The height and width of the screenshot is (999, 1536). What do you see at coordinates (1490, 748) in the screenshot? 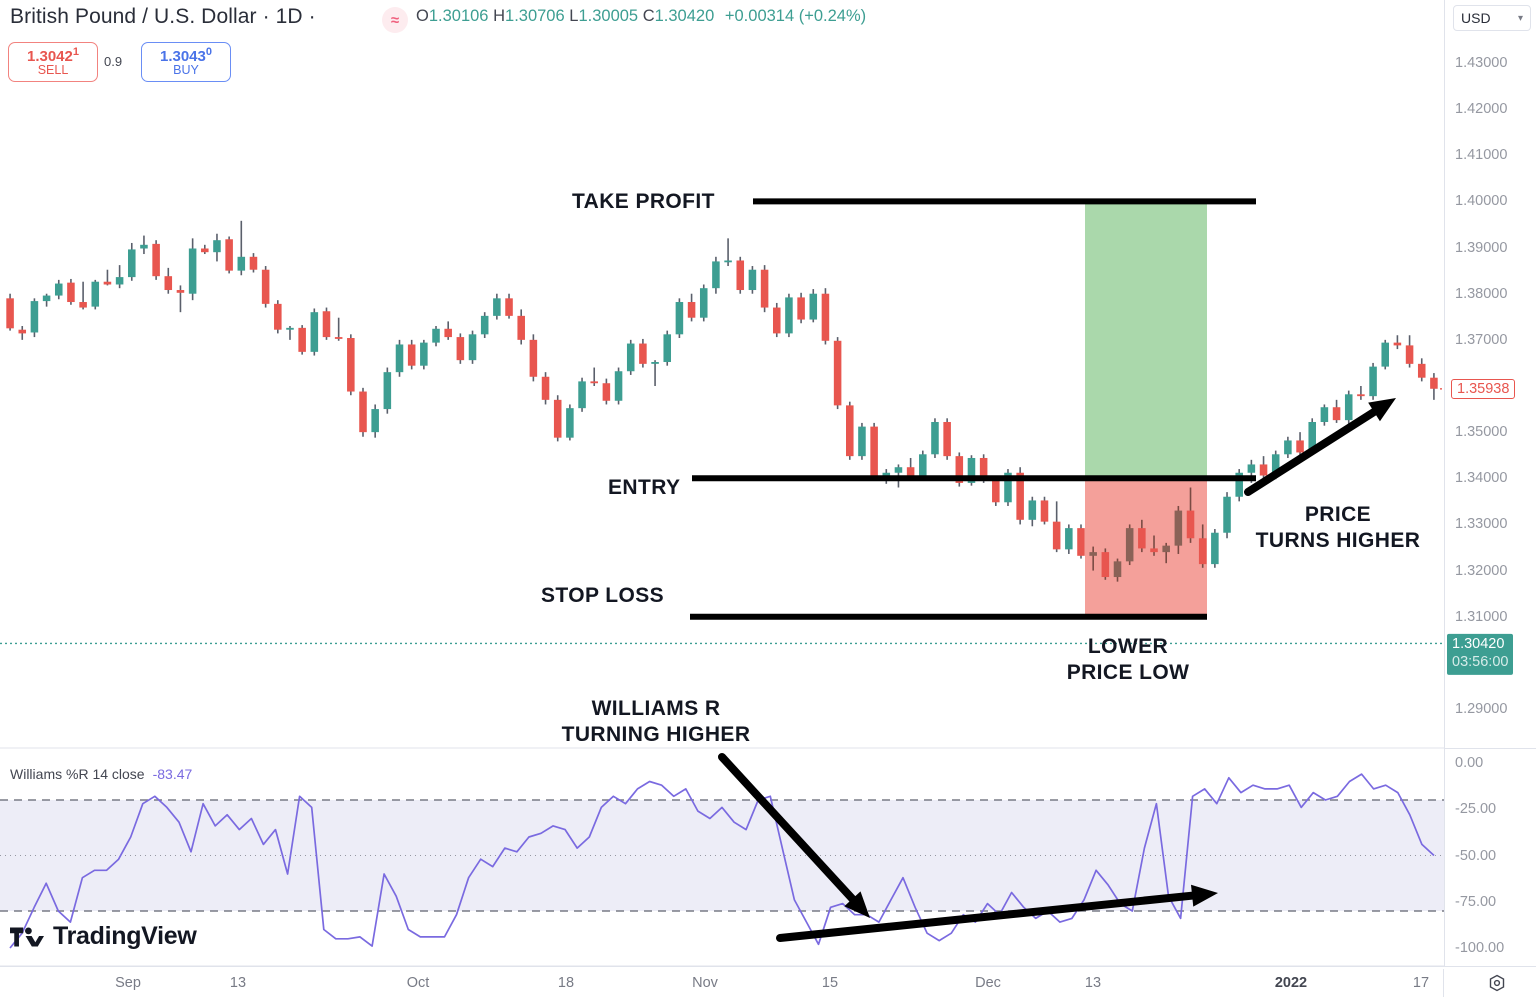
I see `axis-pane-divider` at bounding box center [1490, 748].